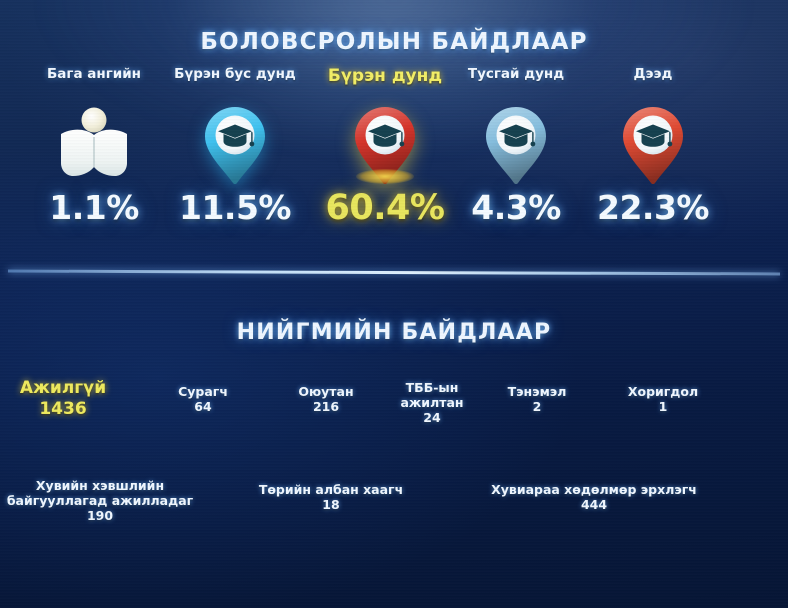 This screenshot has width=788, height=608. What do you see at coordinates (537, 391) in the screenshot?
I see `social-stat-label: Тэнэмэл` at bounding box center [537, 391].